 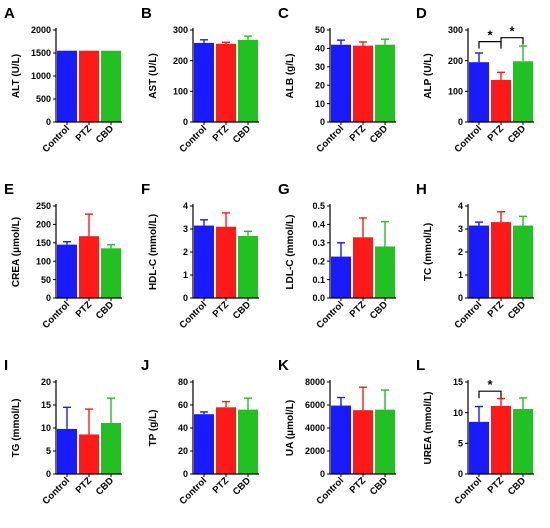 What do you see at coordinates (63, 432) in the screenshot?
I see `panel-i: I TG (mmol/L) Control PTZ CBD 0 5 10 15 20` at bounding box center [63, 432].